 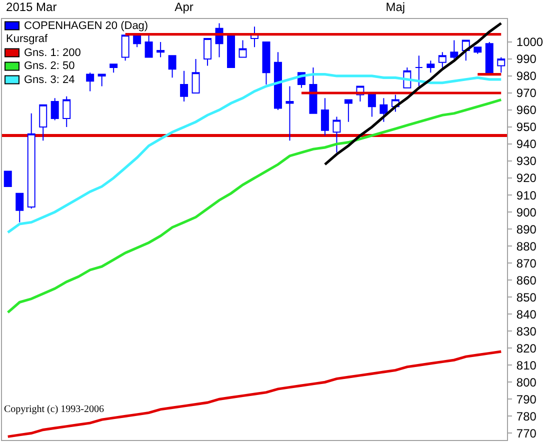 I want to click on y-tick-label: 910, so click(x=526, y=195).